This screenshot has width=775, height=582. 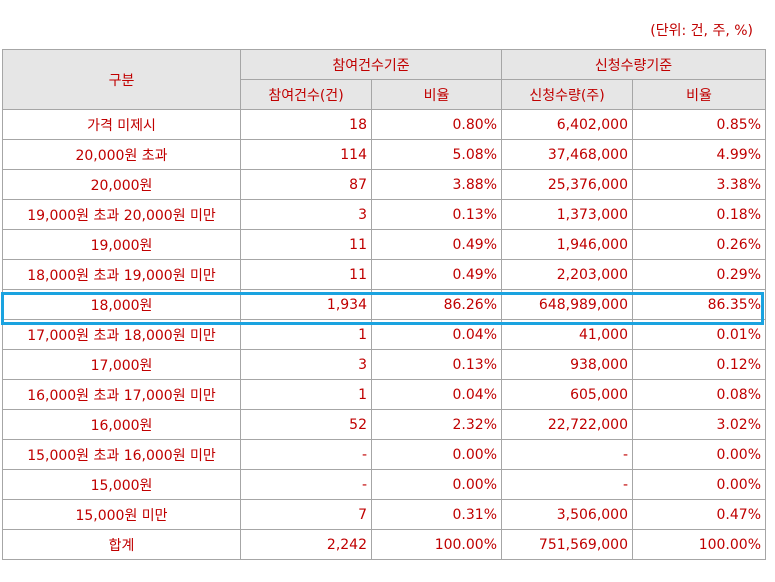 I want to click on table-row: 20,000원 초과 114 5.08% 37,468,000 4.99%, so click(x=384, y=154).